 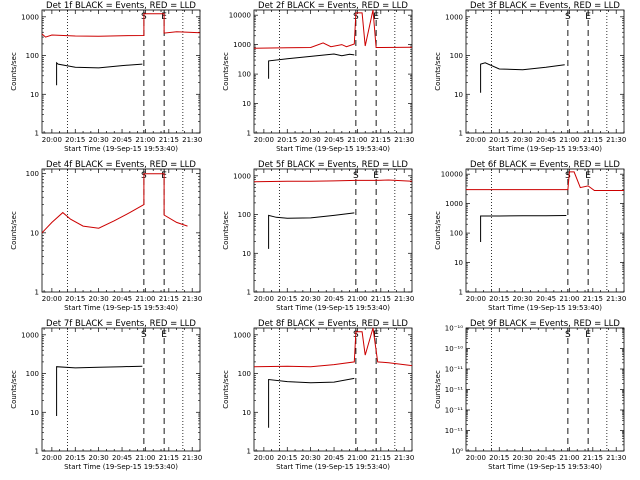 What do you see at coordinates (454, 329) in the screenshot?
I see `y-tick-label: 10⁻¹⁰` at bounding box center [454, 329].